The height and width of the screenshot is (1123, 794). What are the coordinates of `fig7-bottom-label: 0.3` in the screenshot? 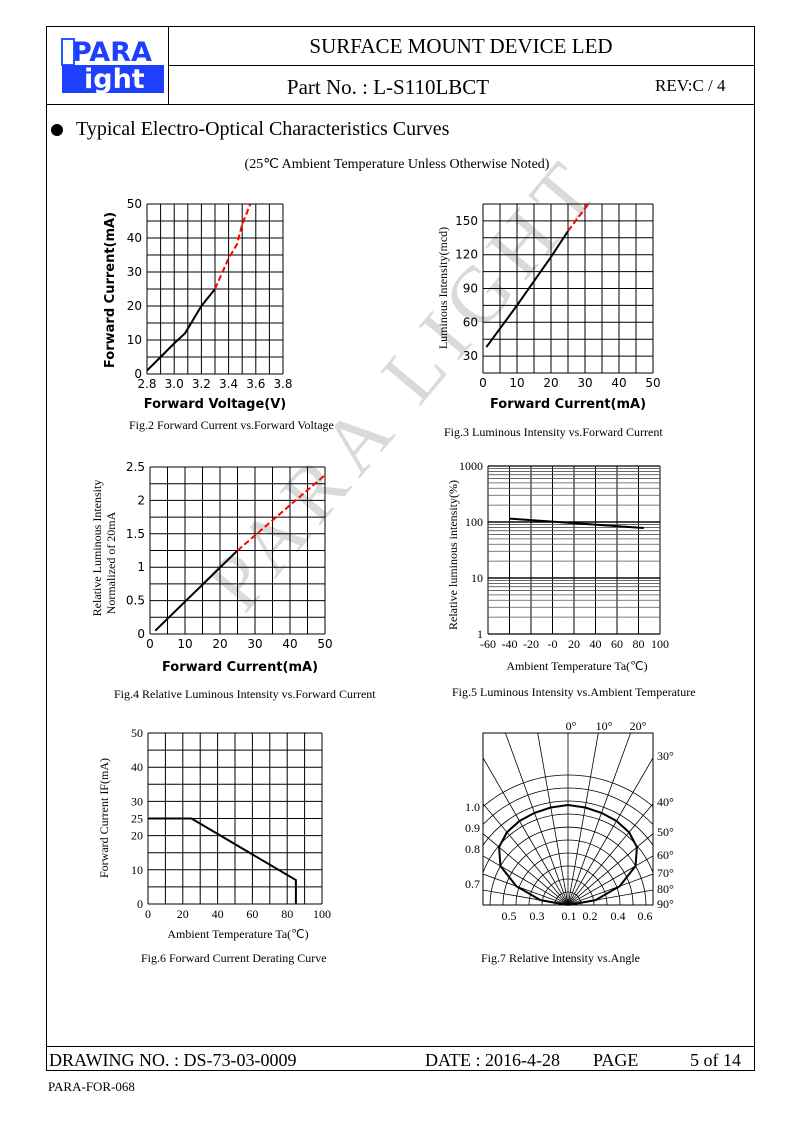 It's located at (537, 916).